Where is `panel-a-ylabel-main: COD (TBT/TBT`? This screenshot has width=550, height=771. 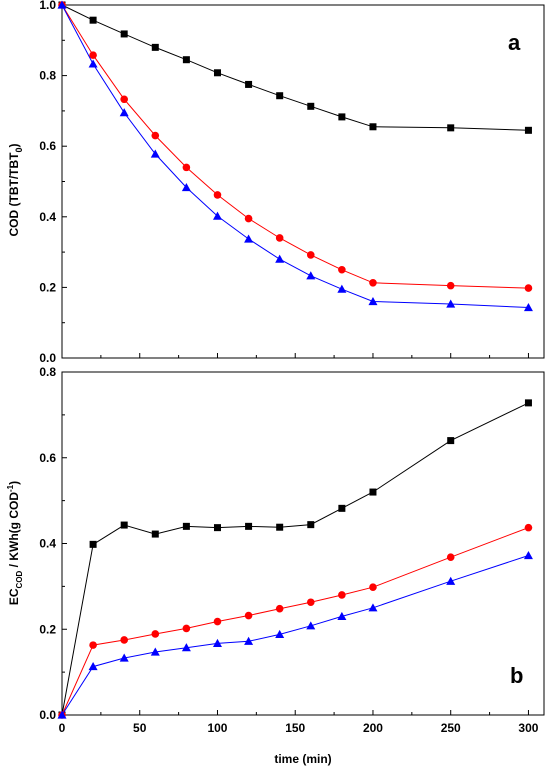
panel-a-ylabel-main: COD (TBT/TBT is located at coordinates (14, 194).